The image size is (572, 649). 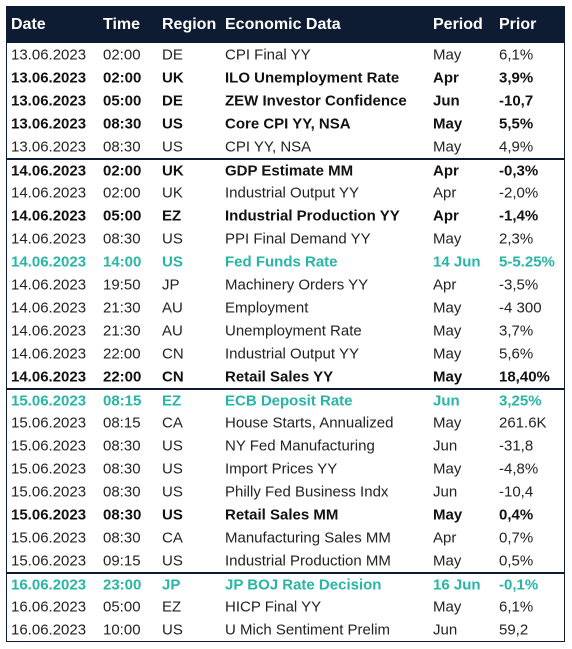 What do you see at coordinates (516, 123) in the screenshot?
I see `prior-cell: 5,5%` at bounding box center [516, 123].